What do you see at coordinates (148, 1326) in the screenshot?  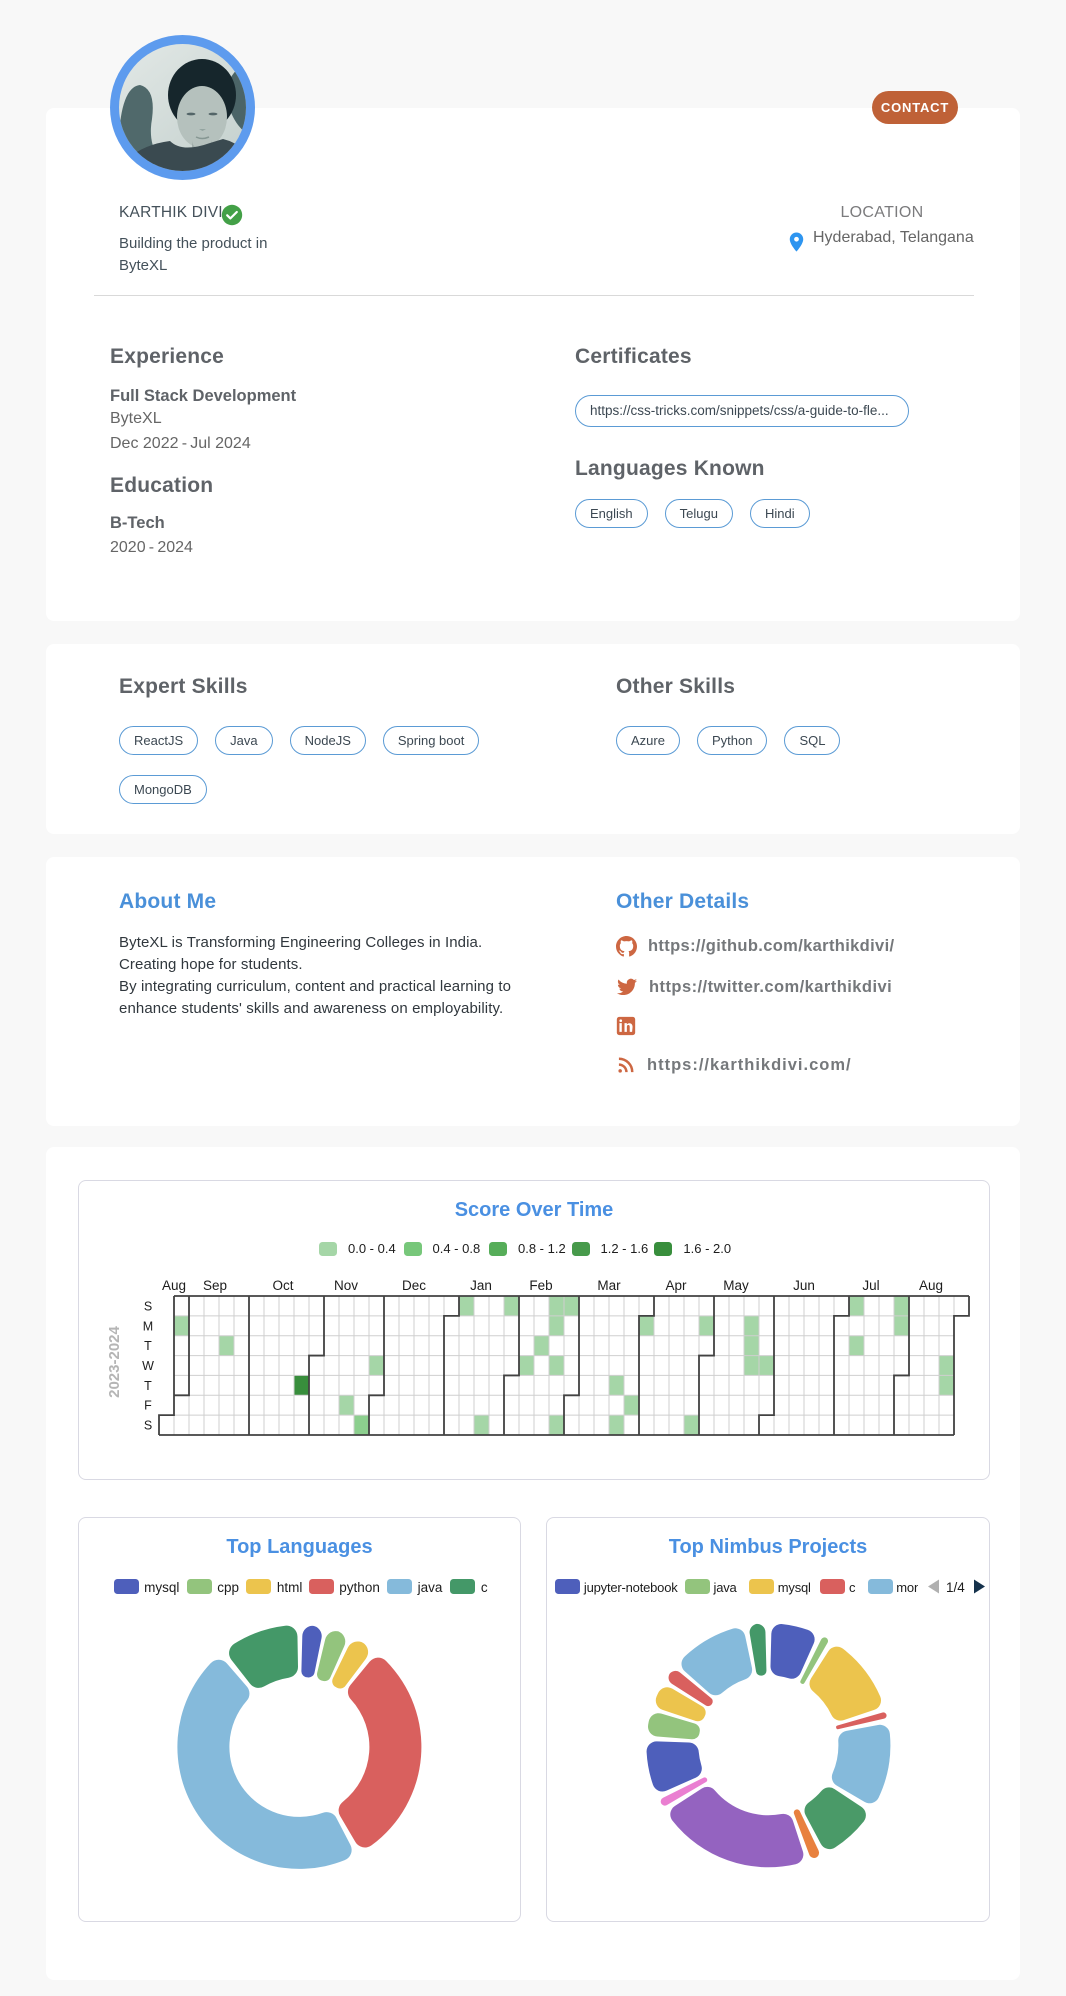 I see `svg-text: M` at bounding box center [148, 1326].